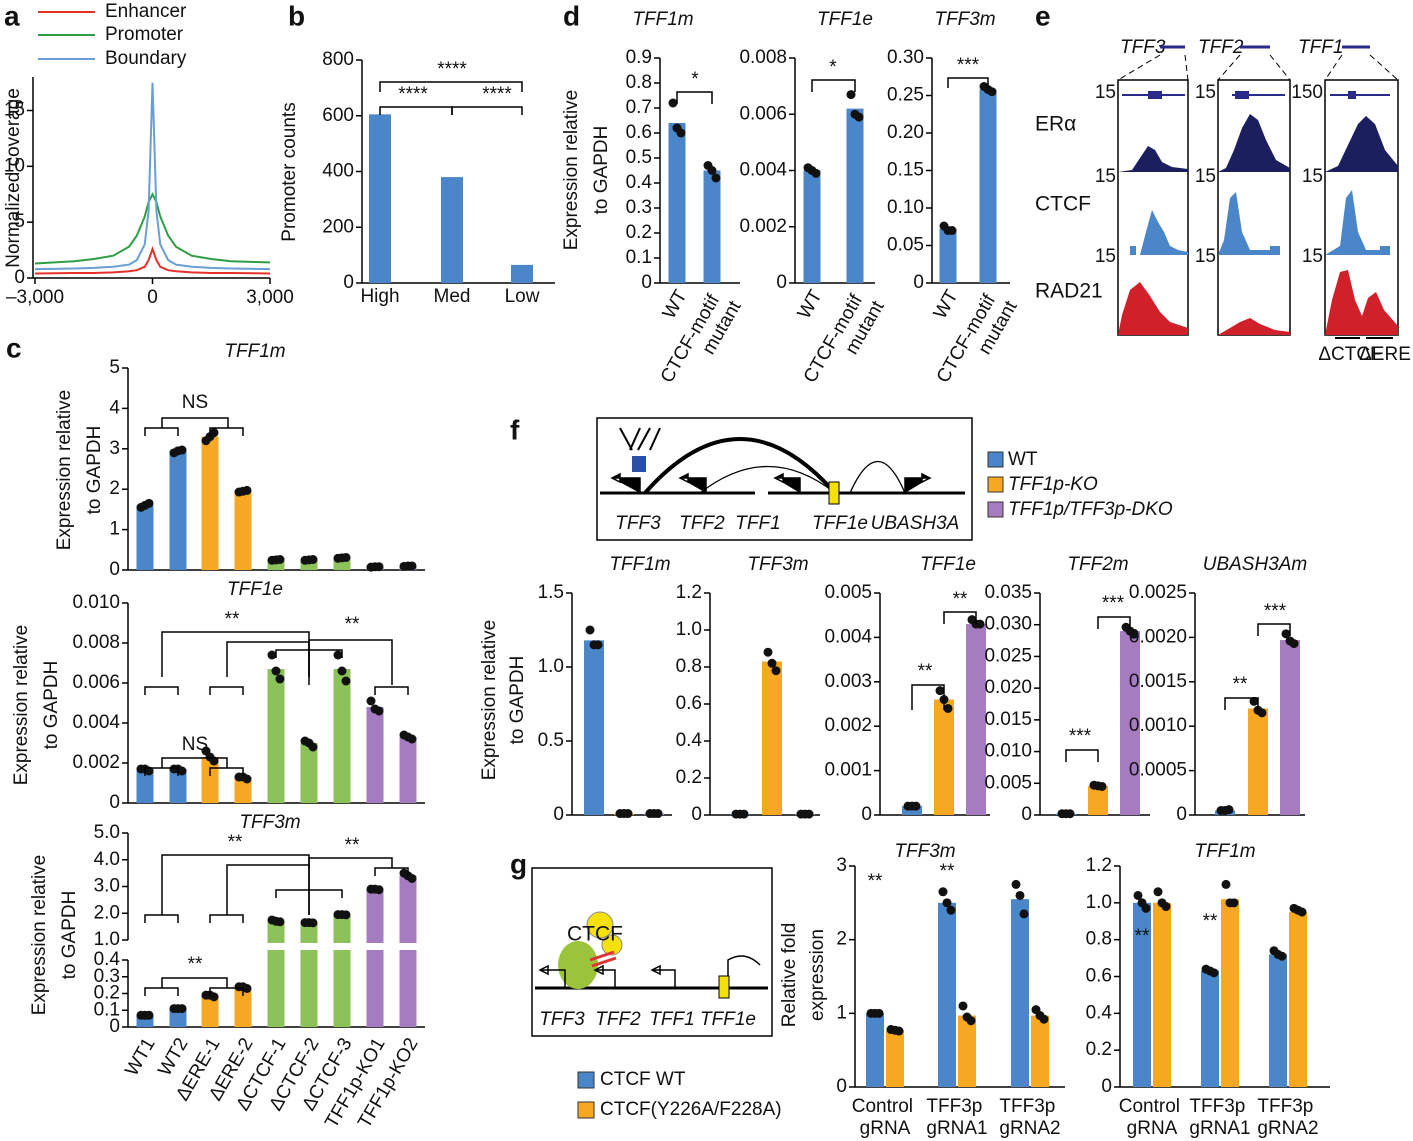 This screenshot has width=1413, height=1141. Describe the element at coordinates (1385, 354) in the screenshot. I see `deletion-label: ΔERE` at that location.